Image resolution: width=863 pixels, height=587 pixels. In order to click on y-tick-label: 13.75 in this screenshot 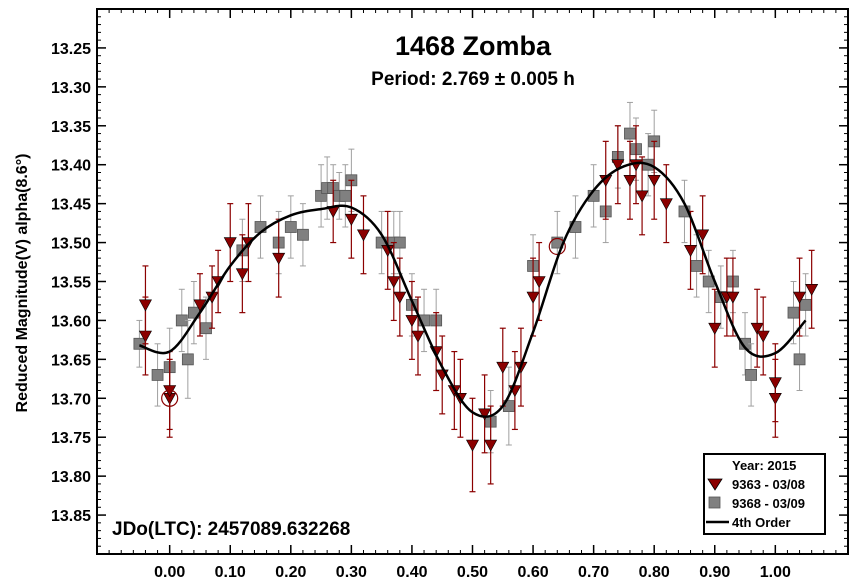, I will do `click(71, 438)`.